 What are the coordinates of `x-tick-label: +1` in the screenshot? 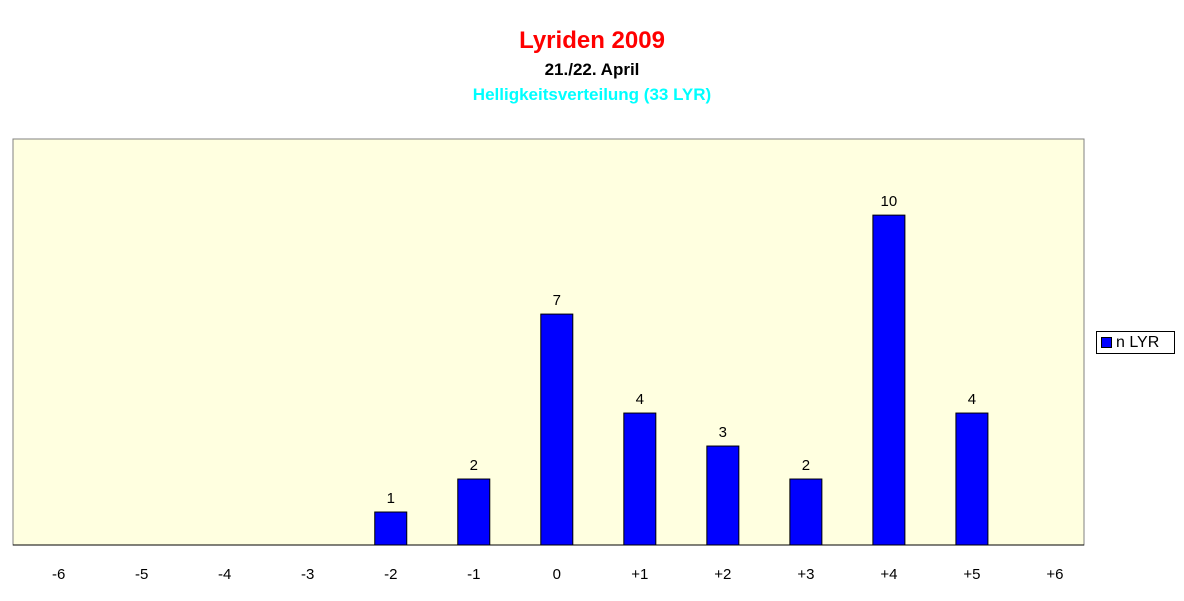 It's located at (639, 574).